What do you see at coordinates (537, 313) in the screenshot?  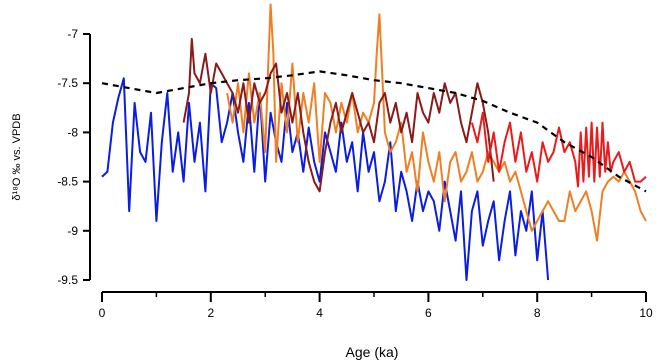 I see `x-tick-label: 8` at bounding box center [537, 313].